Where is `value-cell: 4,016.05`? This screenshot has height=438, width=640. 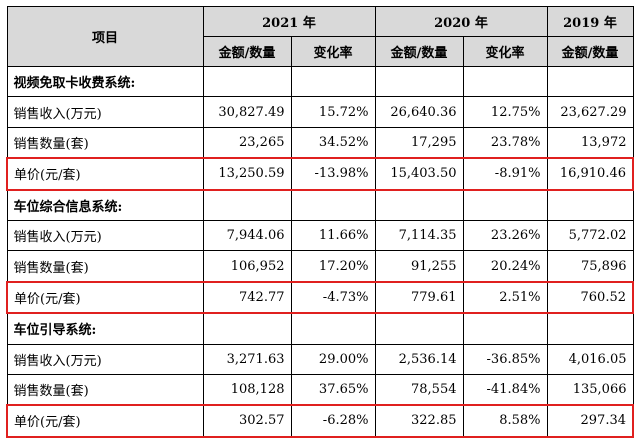 value-cell: 4,016.05 is located at coordinates (590, 359).